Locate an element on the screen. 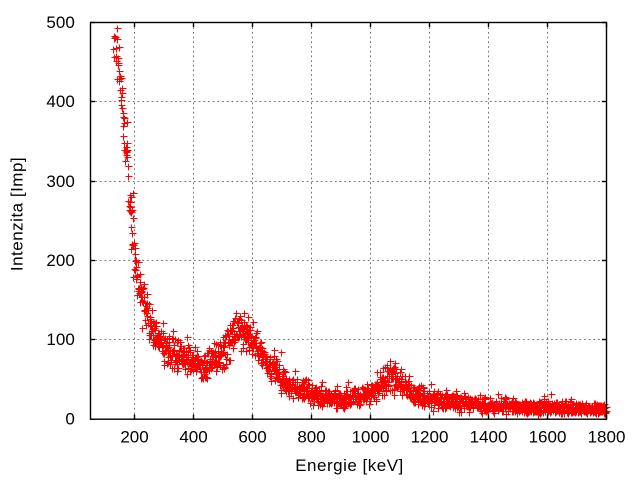  svg-text: 1400 is located at coordinates (489, 436).